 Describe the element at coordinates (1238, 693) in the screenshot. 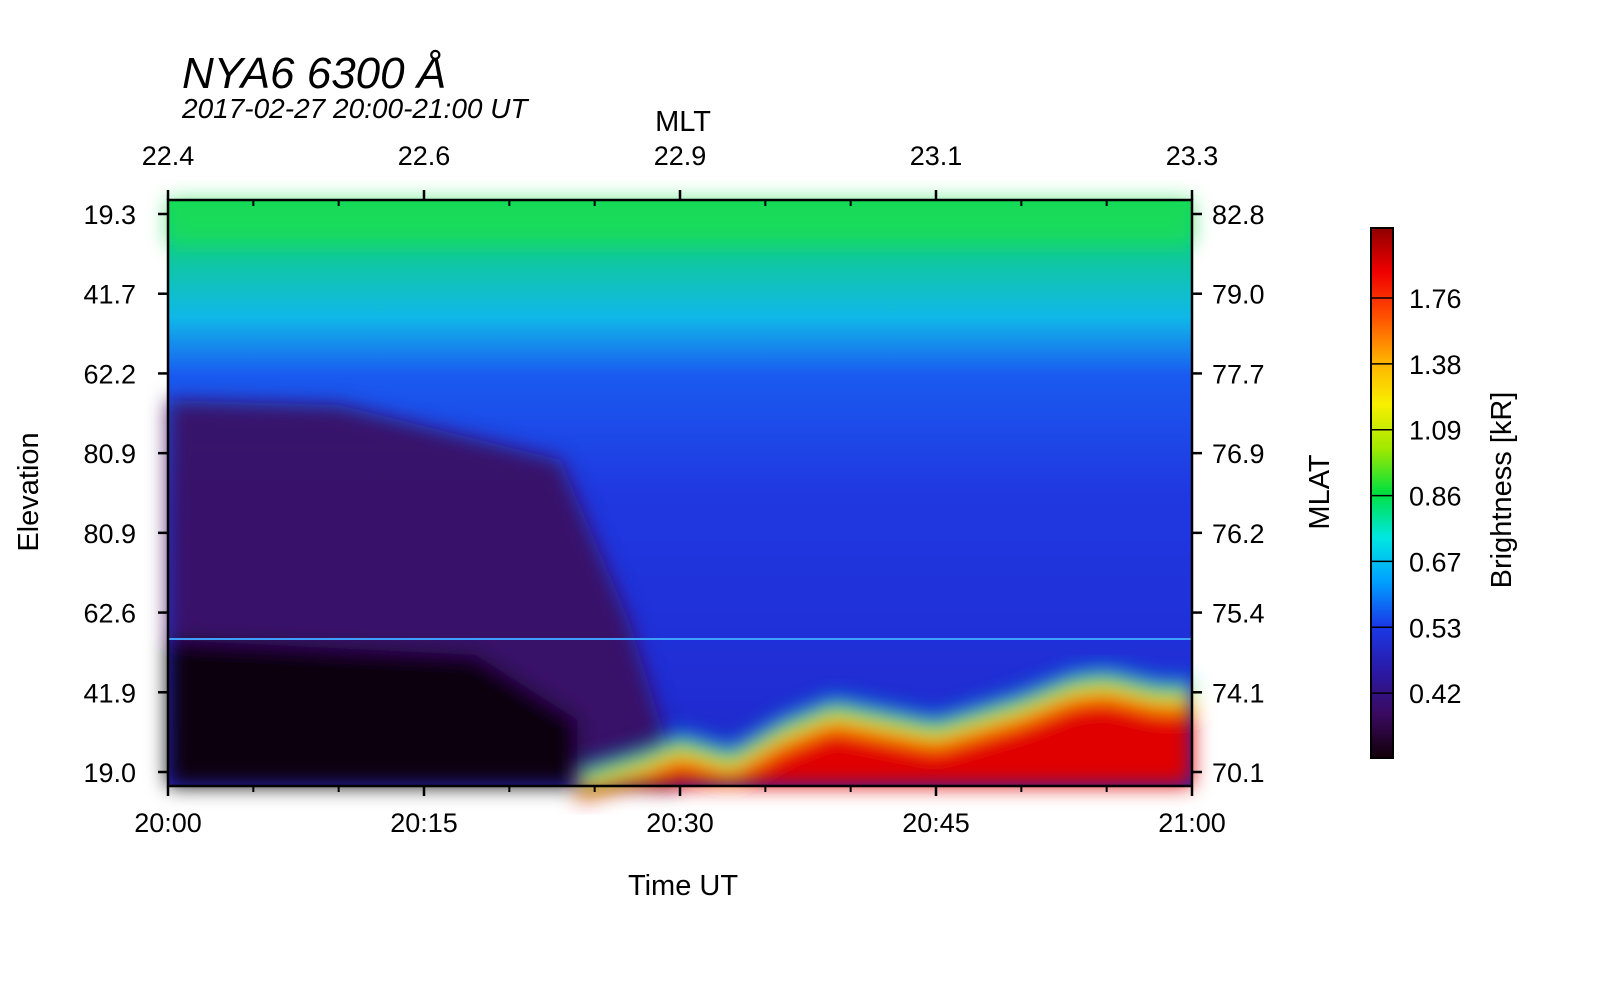

I see `right-tick-label: 74.1` at that location.